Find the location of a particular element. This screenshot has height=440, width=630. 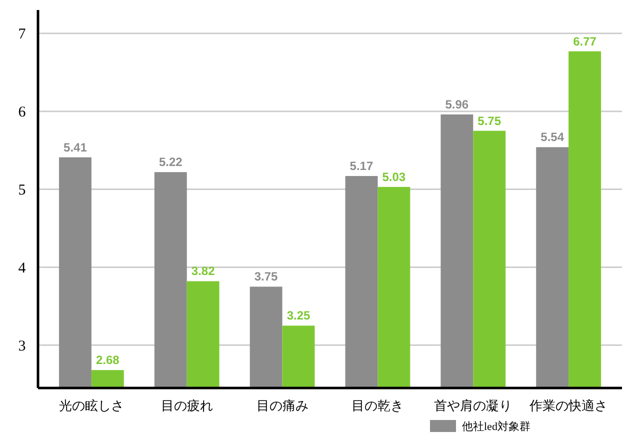

data-label: 6.77 is located at coordinates (585, 41).